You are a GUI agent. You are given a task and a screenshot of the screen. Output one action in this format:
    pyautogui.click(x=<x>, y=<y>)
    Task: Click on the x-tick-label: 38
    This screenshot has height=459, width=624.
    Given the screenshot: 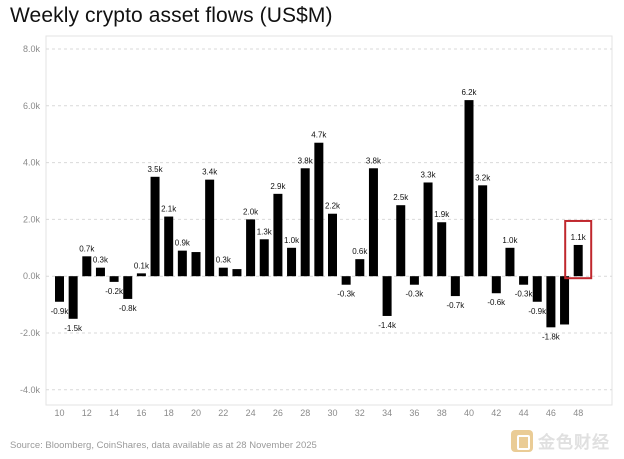 What is the action you would take?
    pyautogui.click(x=442, y=413)
    